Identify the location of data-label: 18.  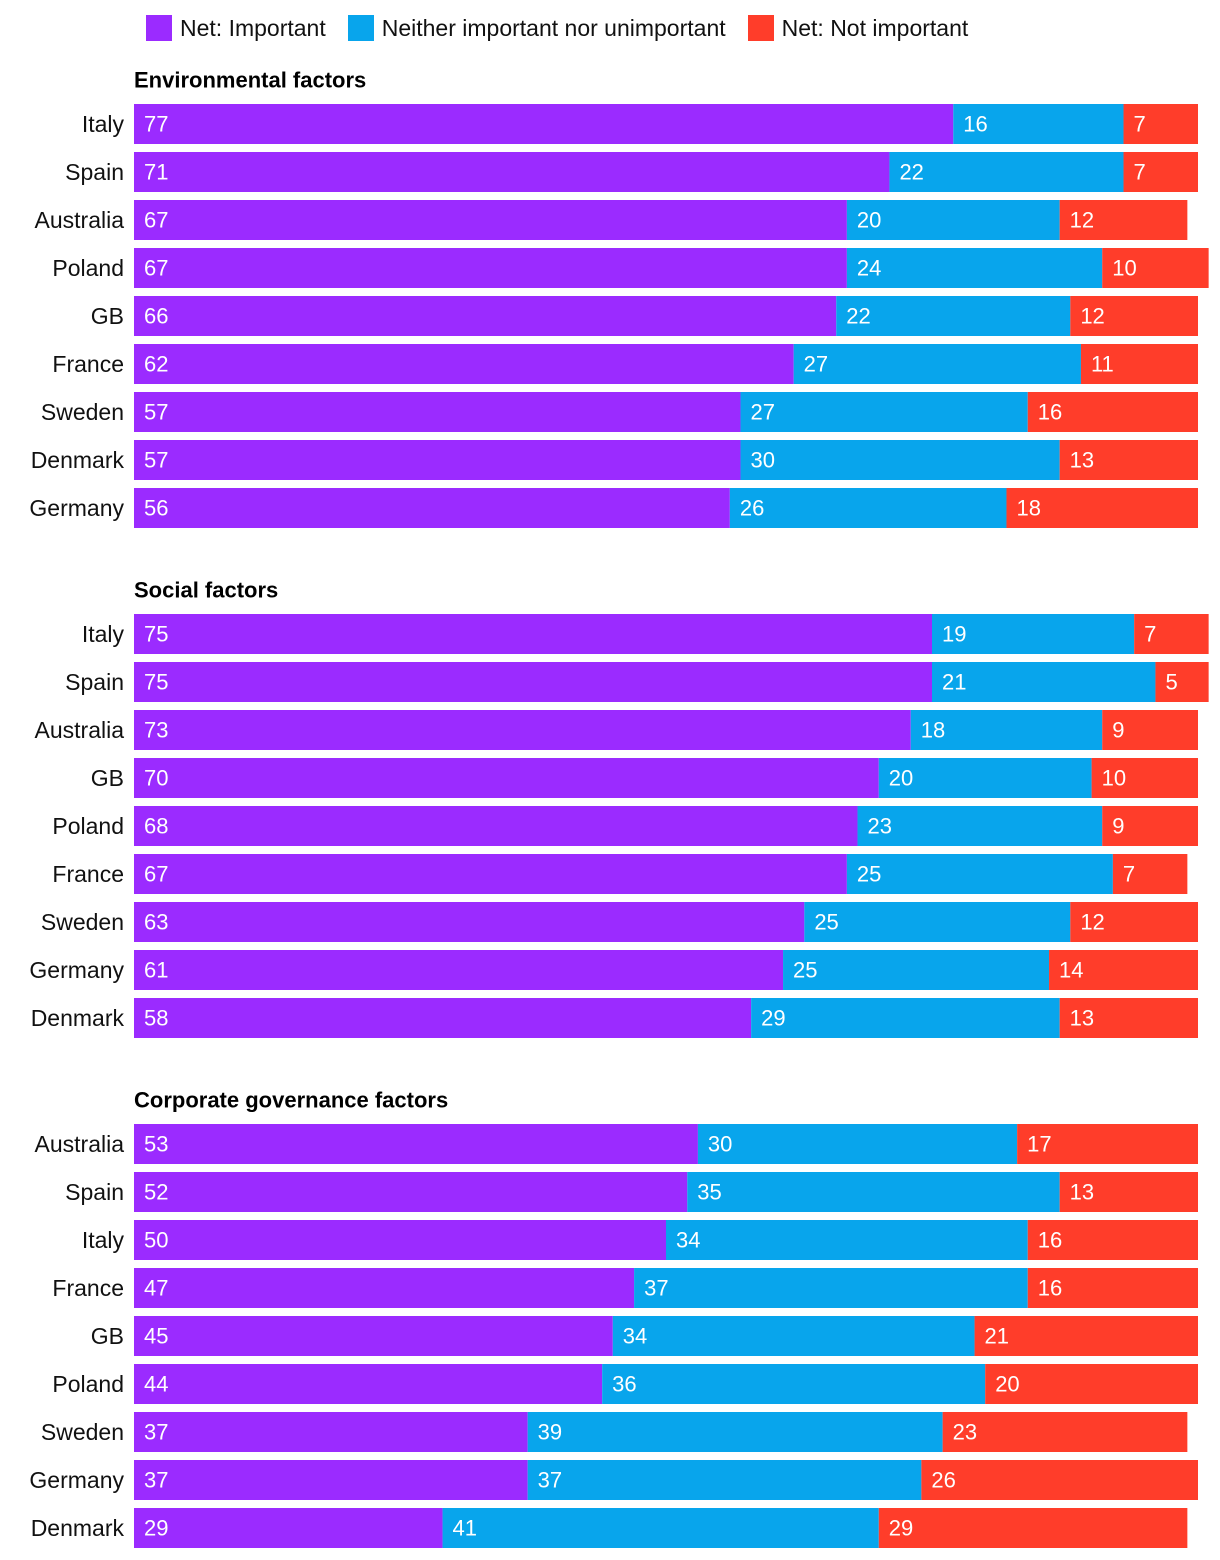
(1028, 508).